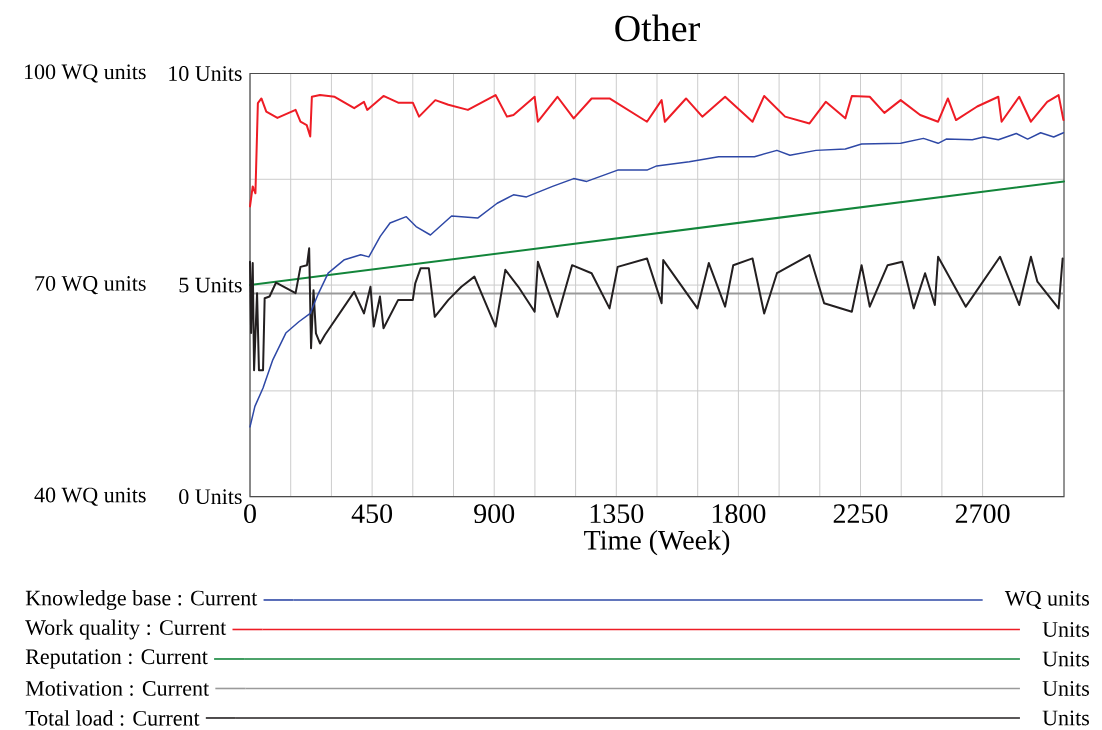 This screenshot has height=730, width=1102. I want to click on x-tick-label: 1800, so click(739, 514).